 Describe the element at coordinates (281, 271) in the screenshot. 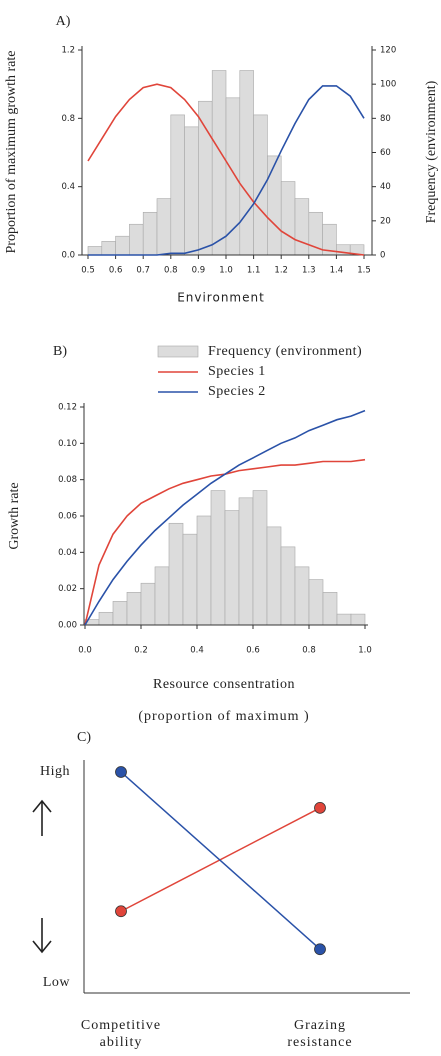

I see `x-tick-label: 1.2` at that location.